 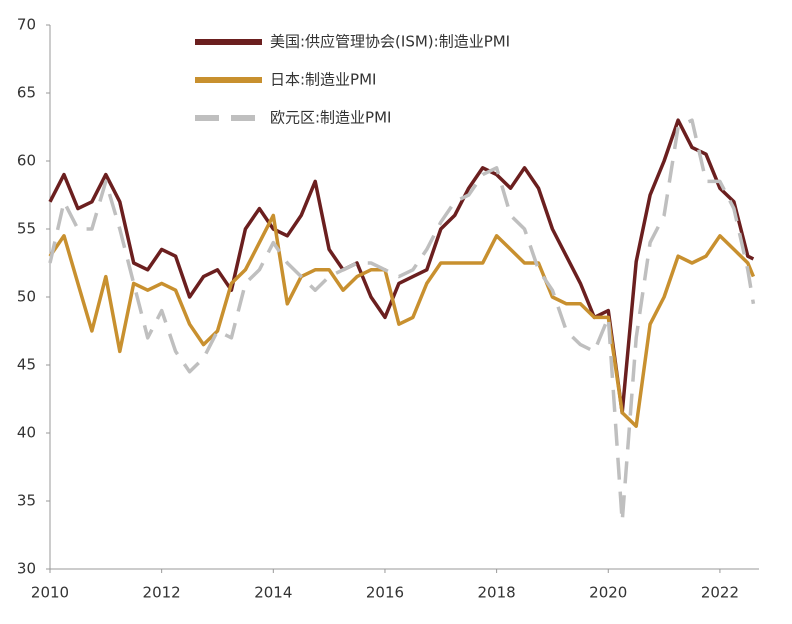 I want to click on y-tick-label: 35, so click(x=26, y=501).